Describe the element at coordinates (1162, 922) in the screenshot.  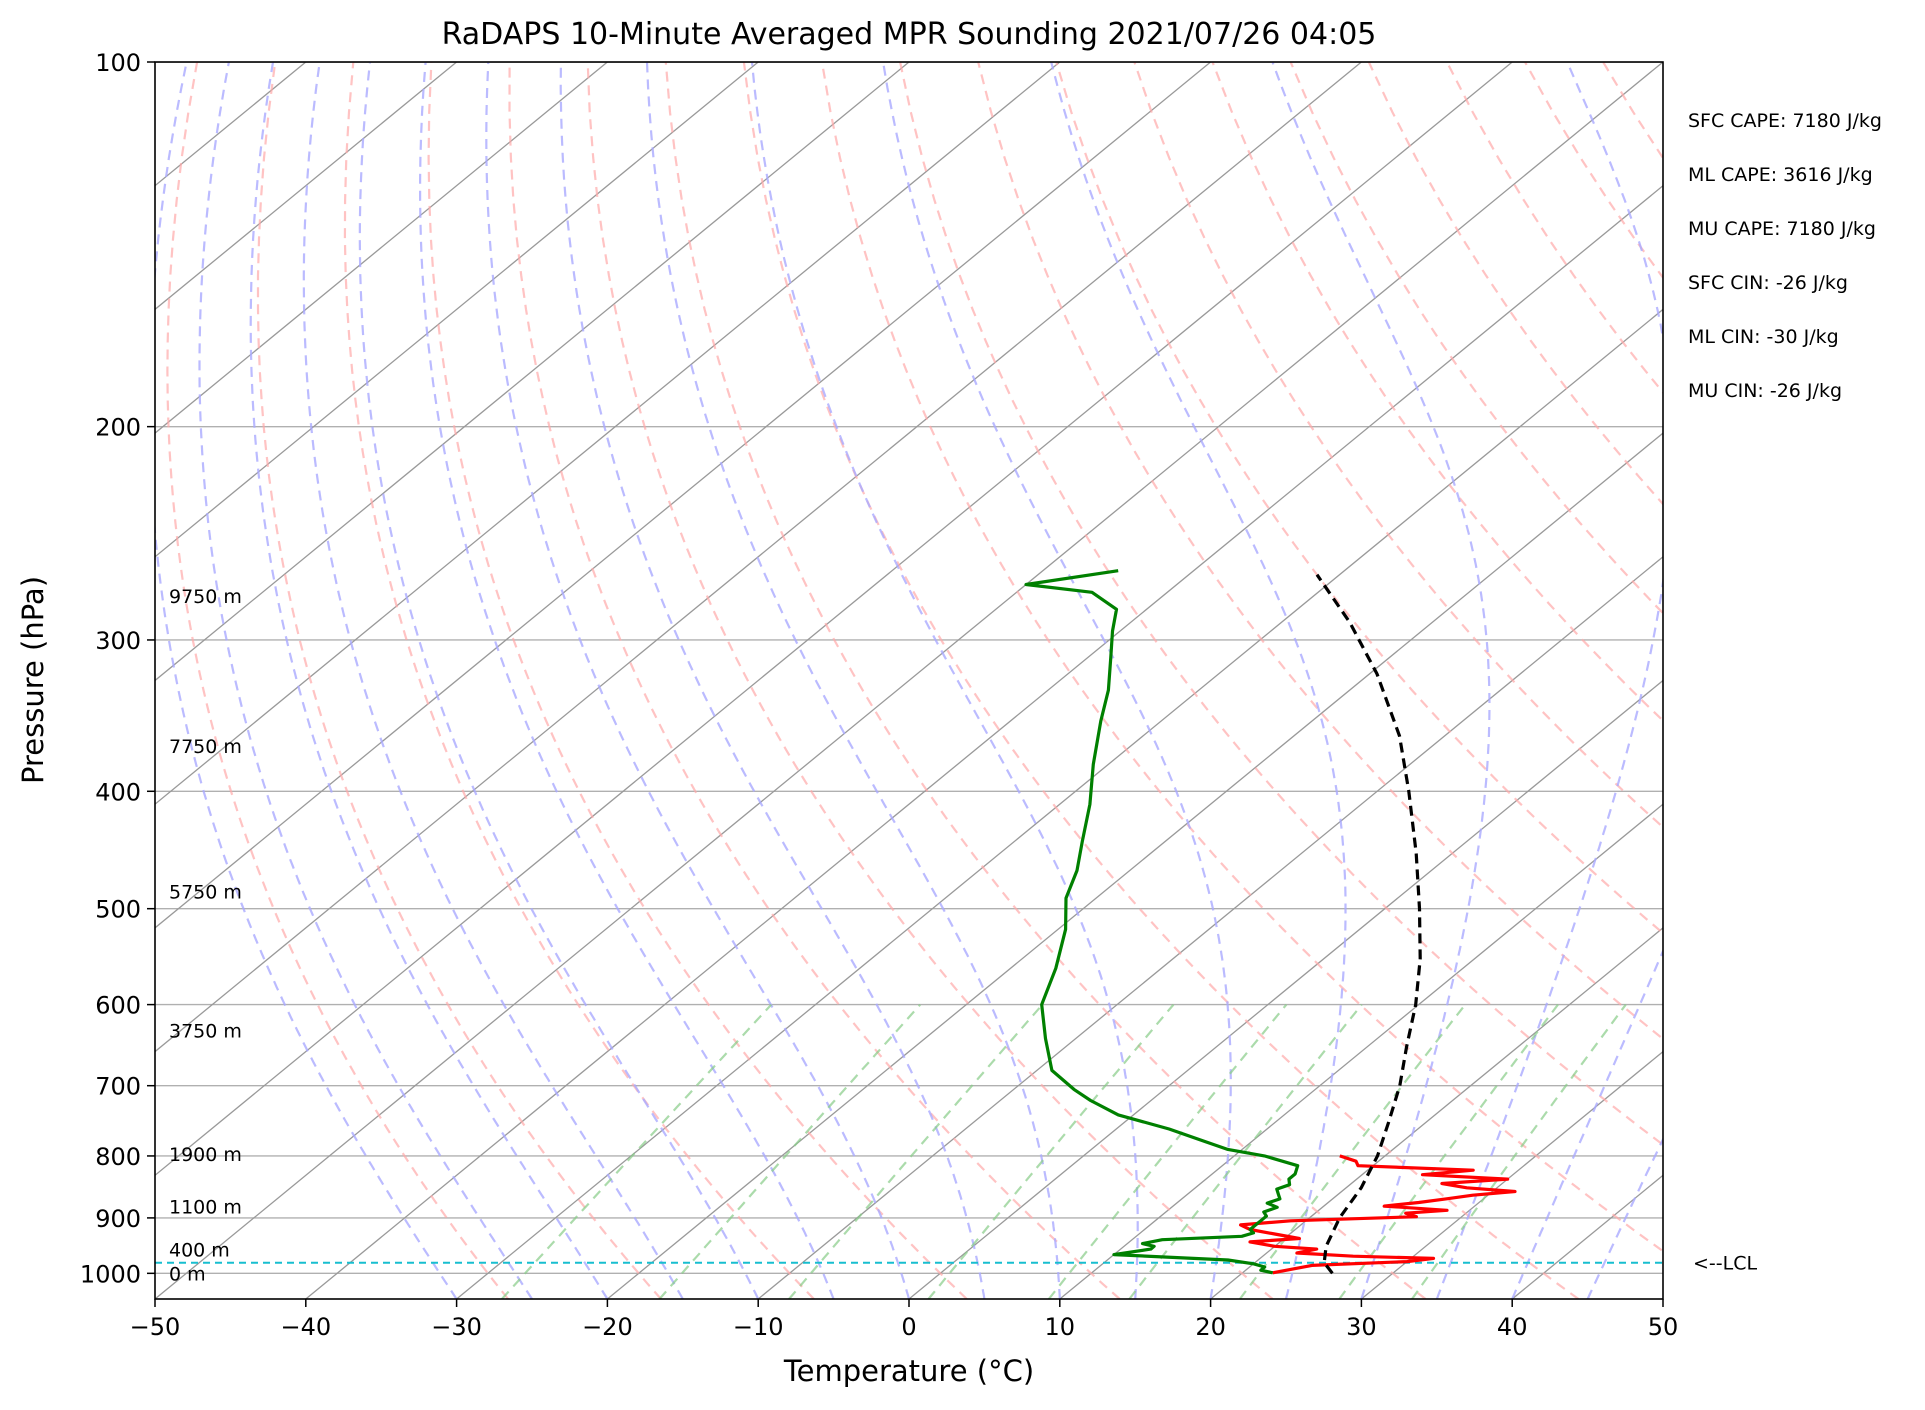
I see `dewpoint-trace` at that location.